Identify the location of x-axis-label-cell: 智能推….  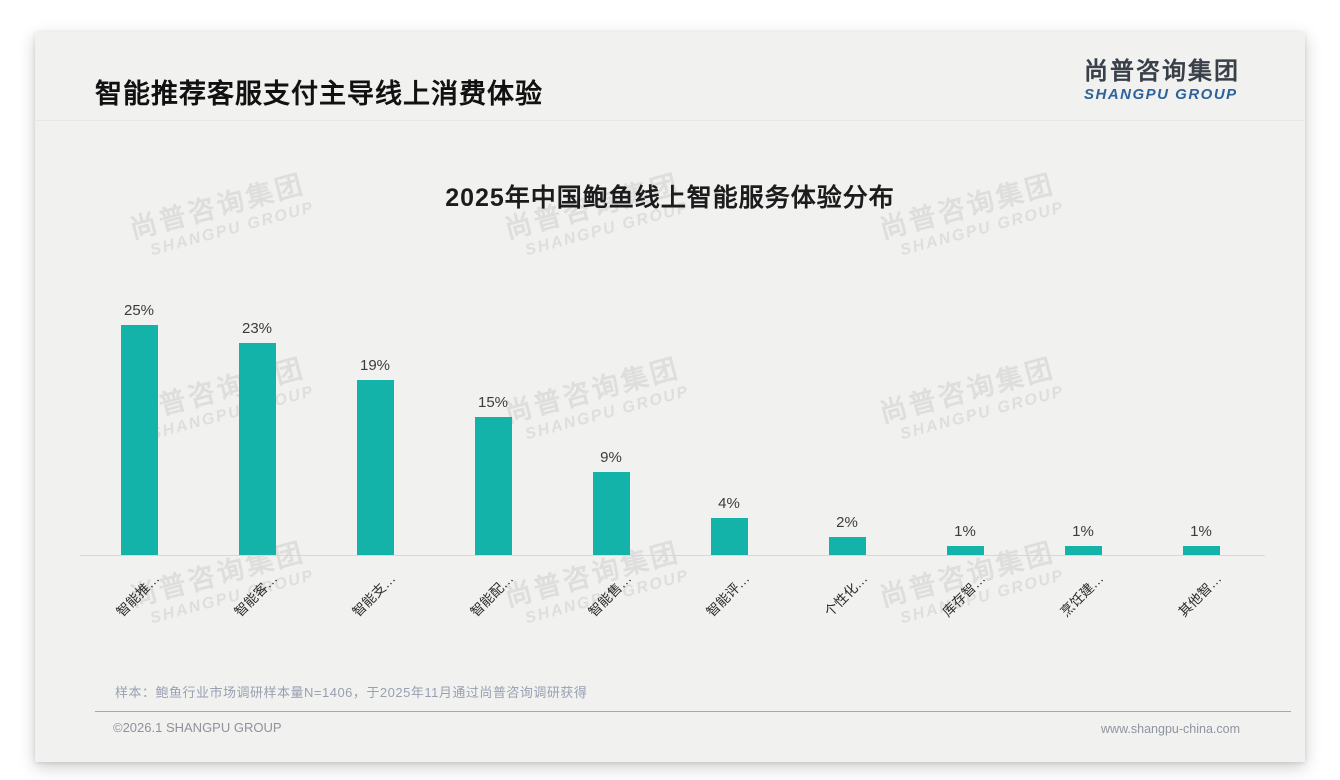
(139, 606).